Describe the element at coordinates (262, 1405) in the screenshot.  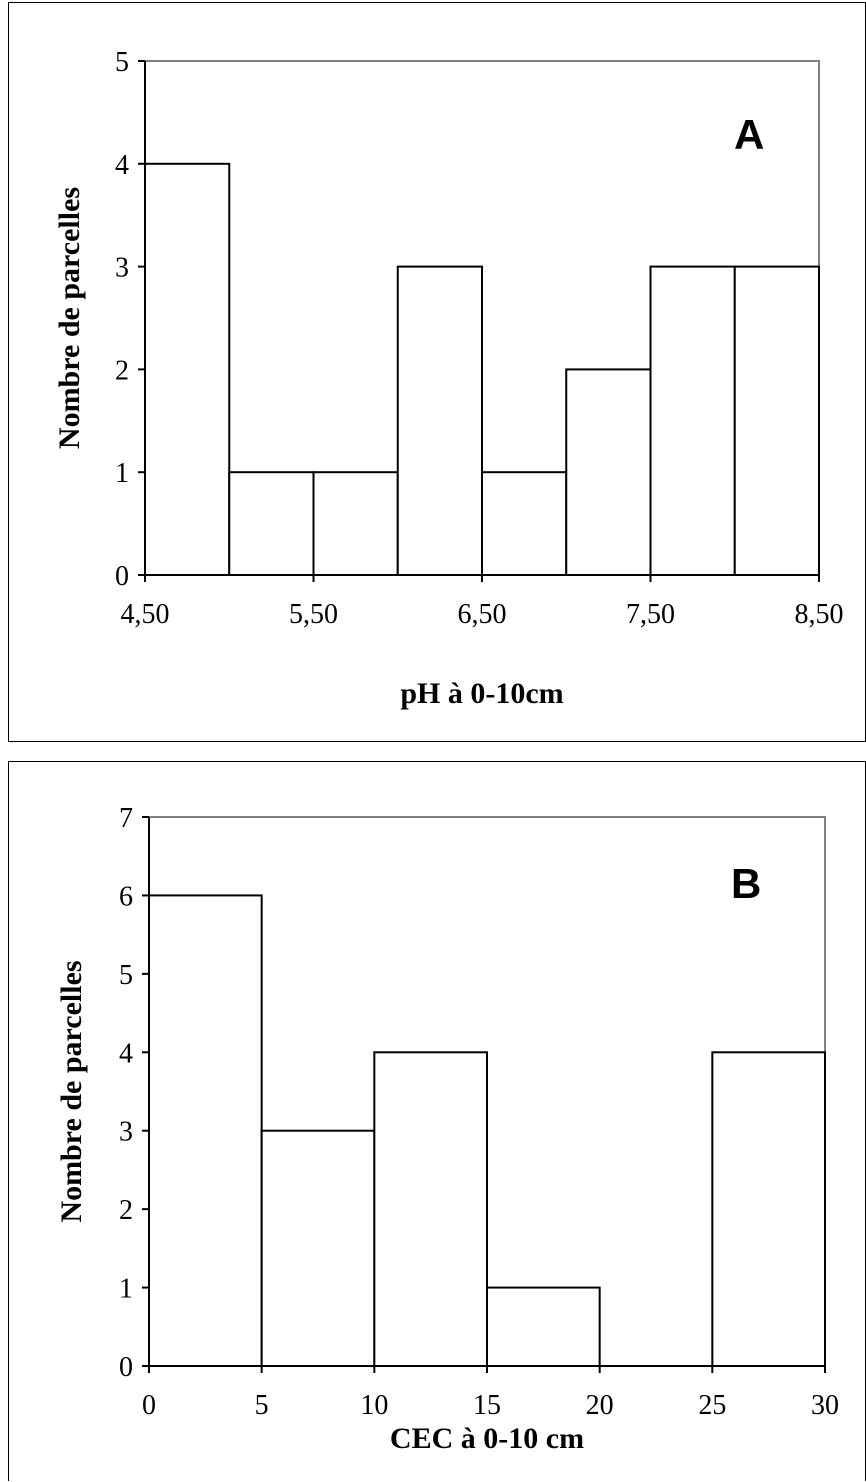
I see `x-tick-label: 5` at that location.